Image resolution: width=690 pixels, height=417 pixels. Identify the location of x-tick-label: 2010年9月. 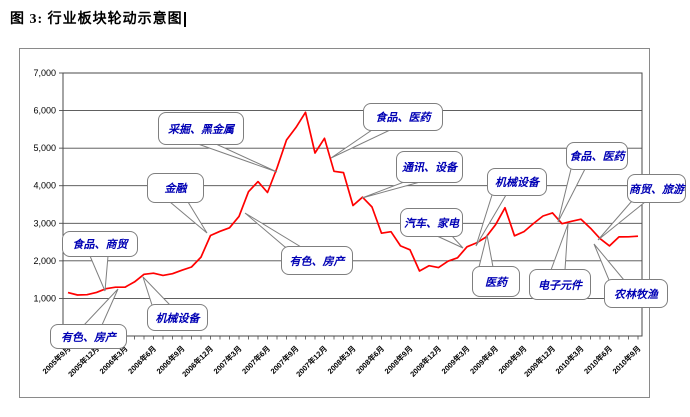
(626, 359).